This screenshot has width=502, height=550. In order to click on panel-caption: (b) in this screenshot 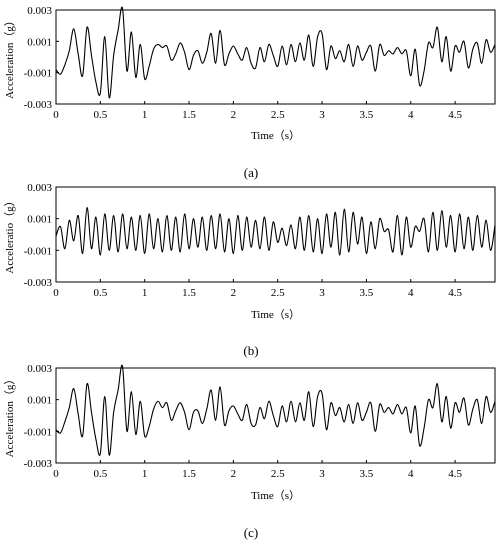, I will do `click(250, 350)`.